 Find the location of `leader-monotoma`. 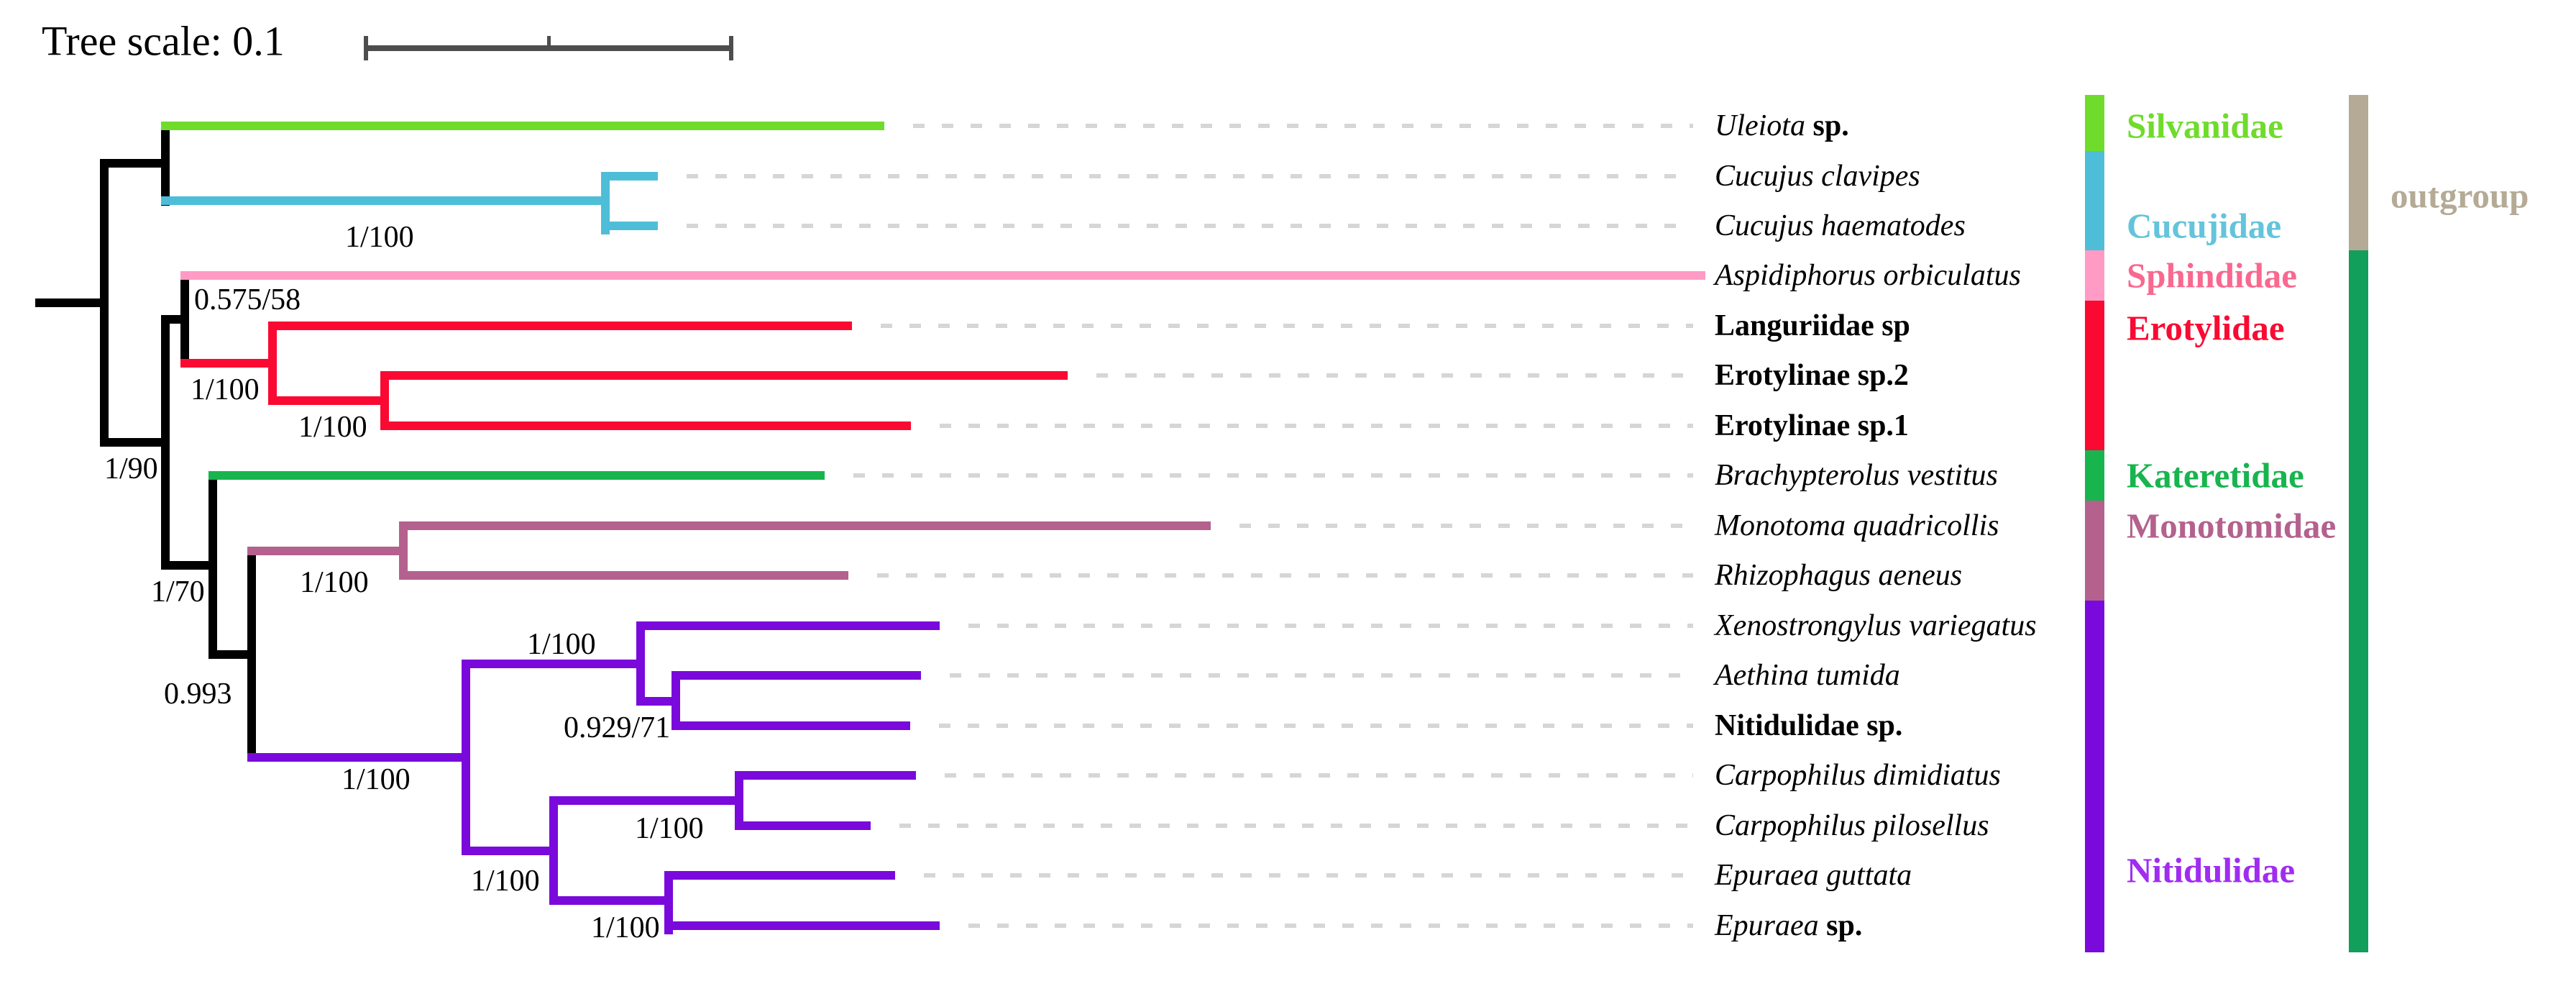

leader-monotoma is located at coordinates (1466, 526).